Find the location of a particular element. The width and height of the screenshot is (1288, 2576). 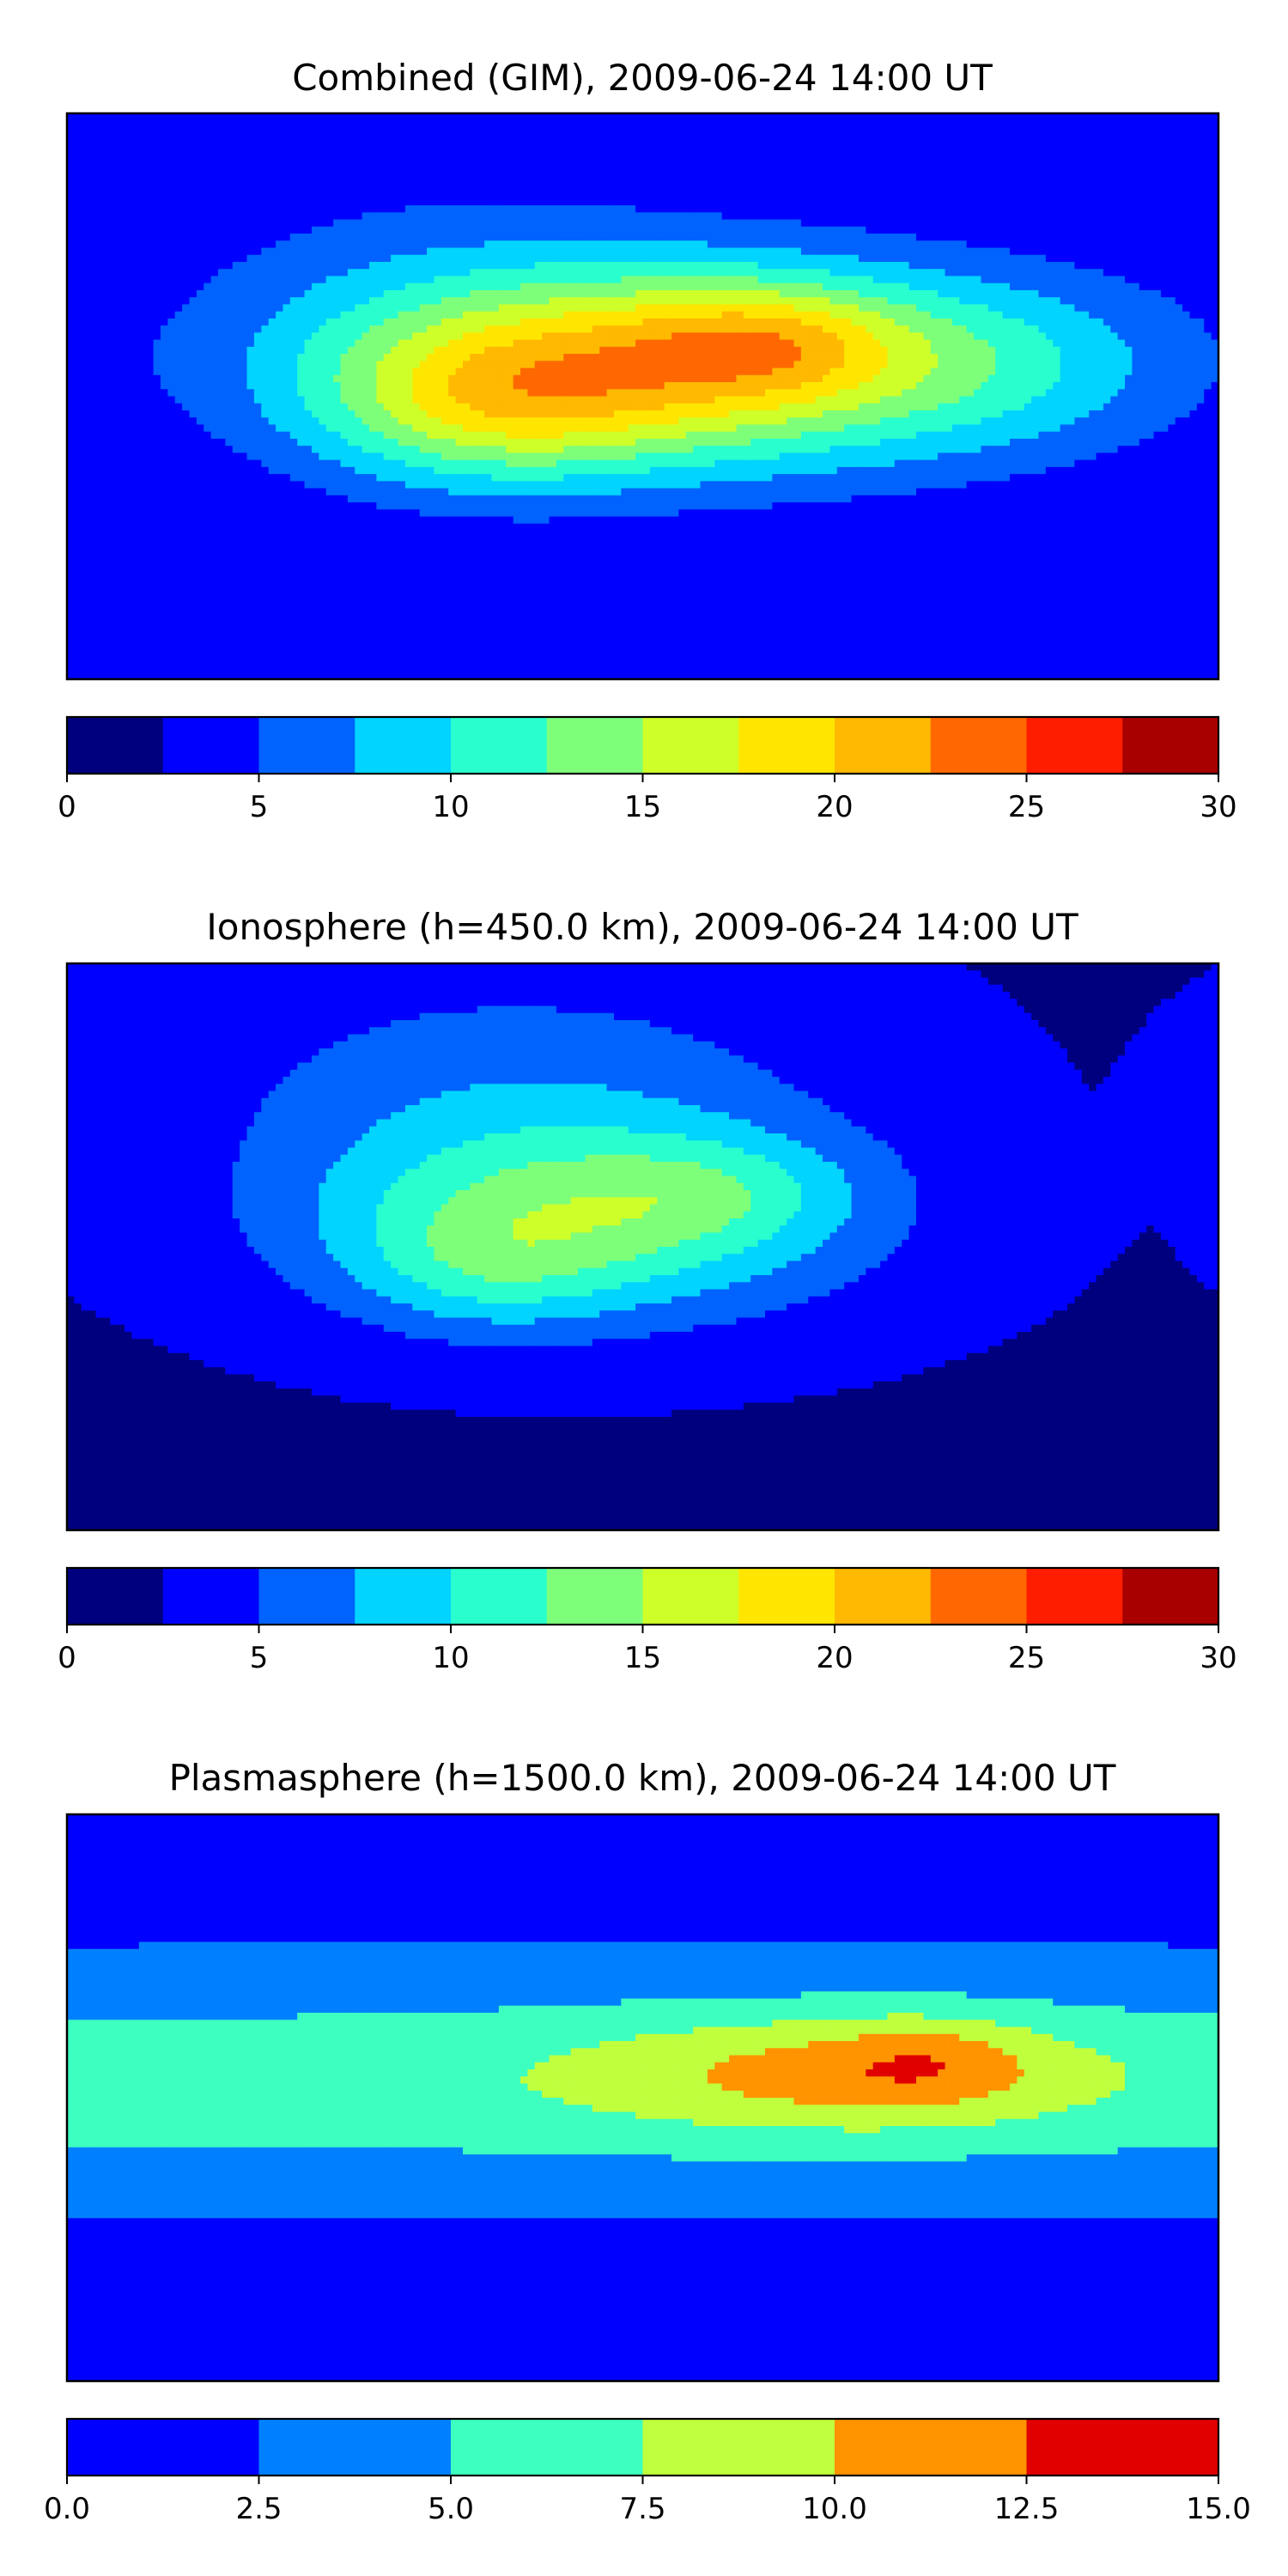

colorbar-tick-label: 2.5 is located at coordinates (258, 2509).